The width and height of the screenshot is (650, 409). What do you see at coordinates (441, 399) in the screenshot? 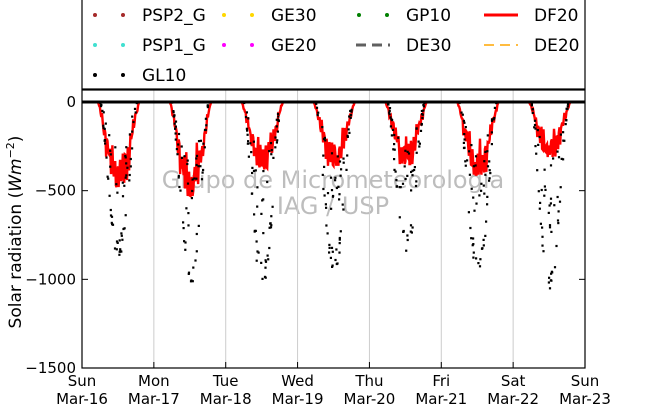
I see `x-tick-date-5: Mar-21` at bounding box center [441, 399].